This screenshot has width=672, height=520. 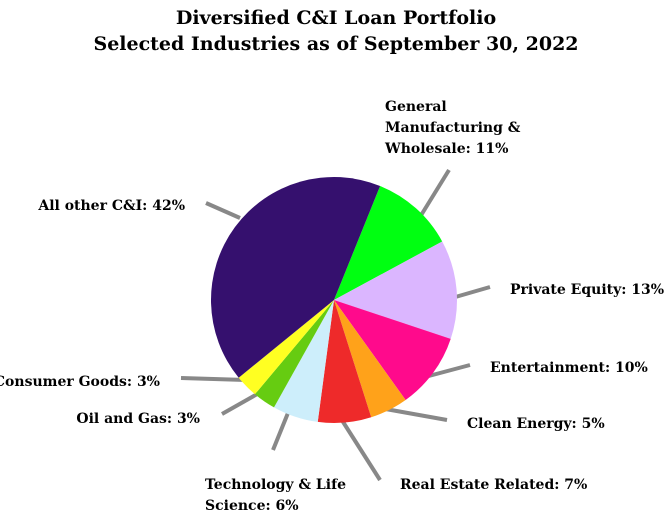 I want to click on slice-label-line: Consumer Goods: 3%, so click(x=80, y=382).